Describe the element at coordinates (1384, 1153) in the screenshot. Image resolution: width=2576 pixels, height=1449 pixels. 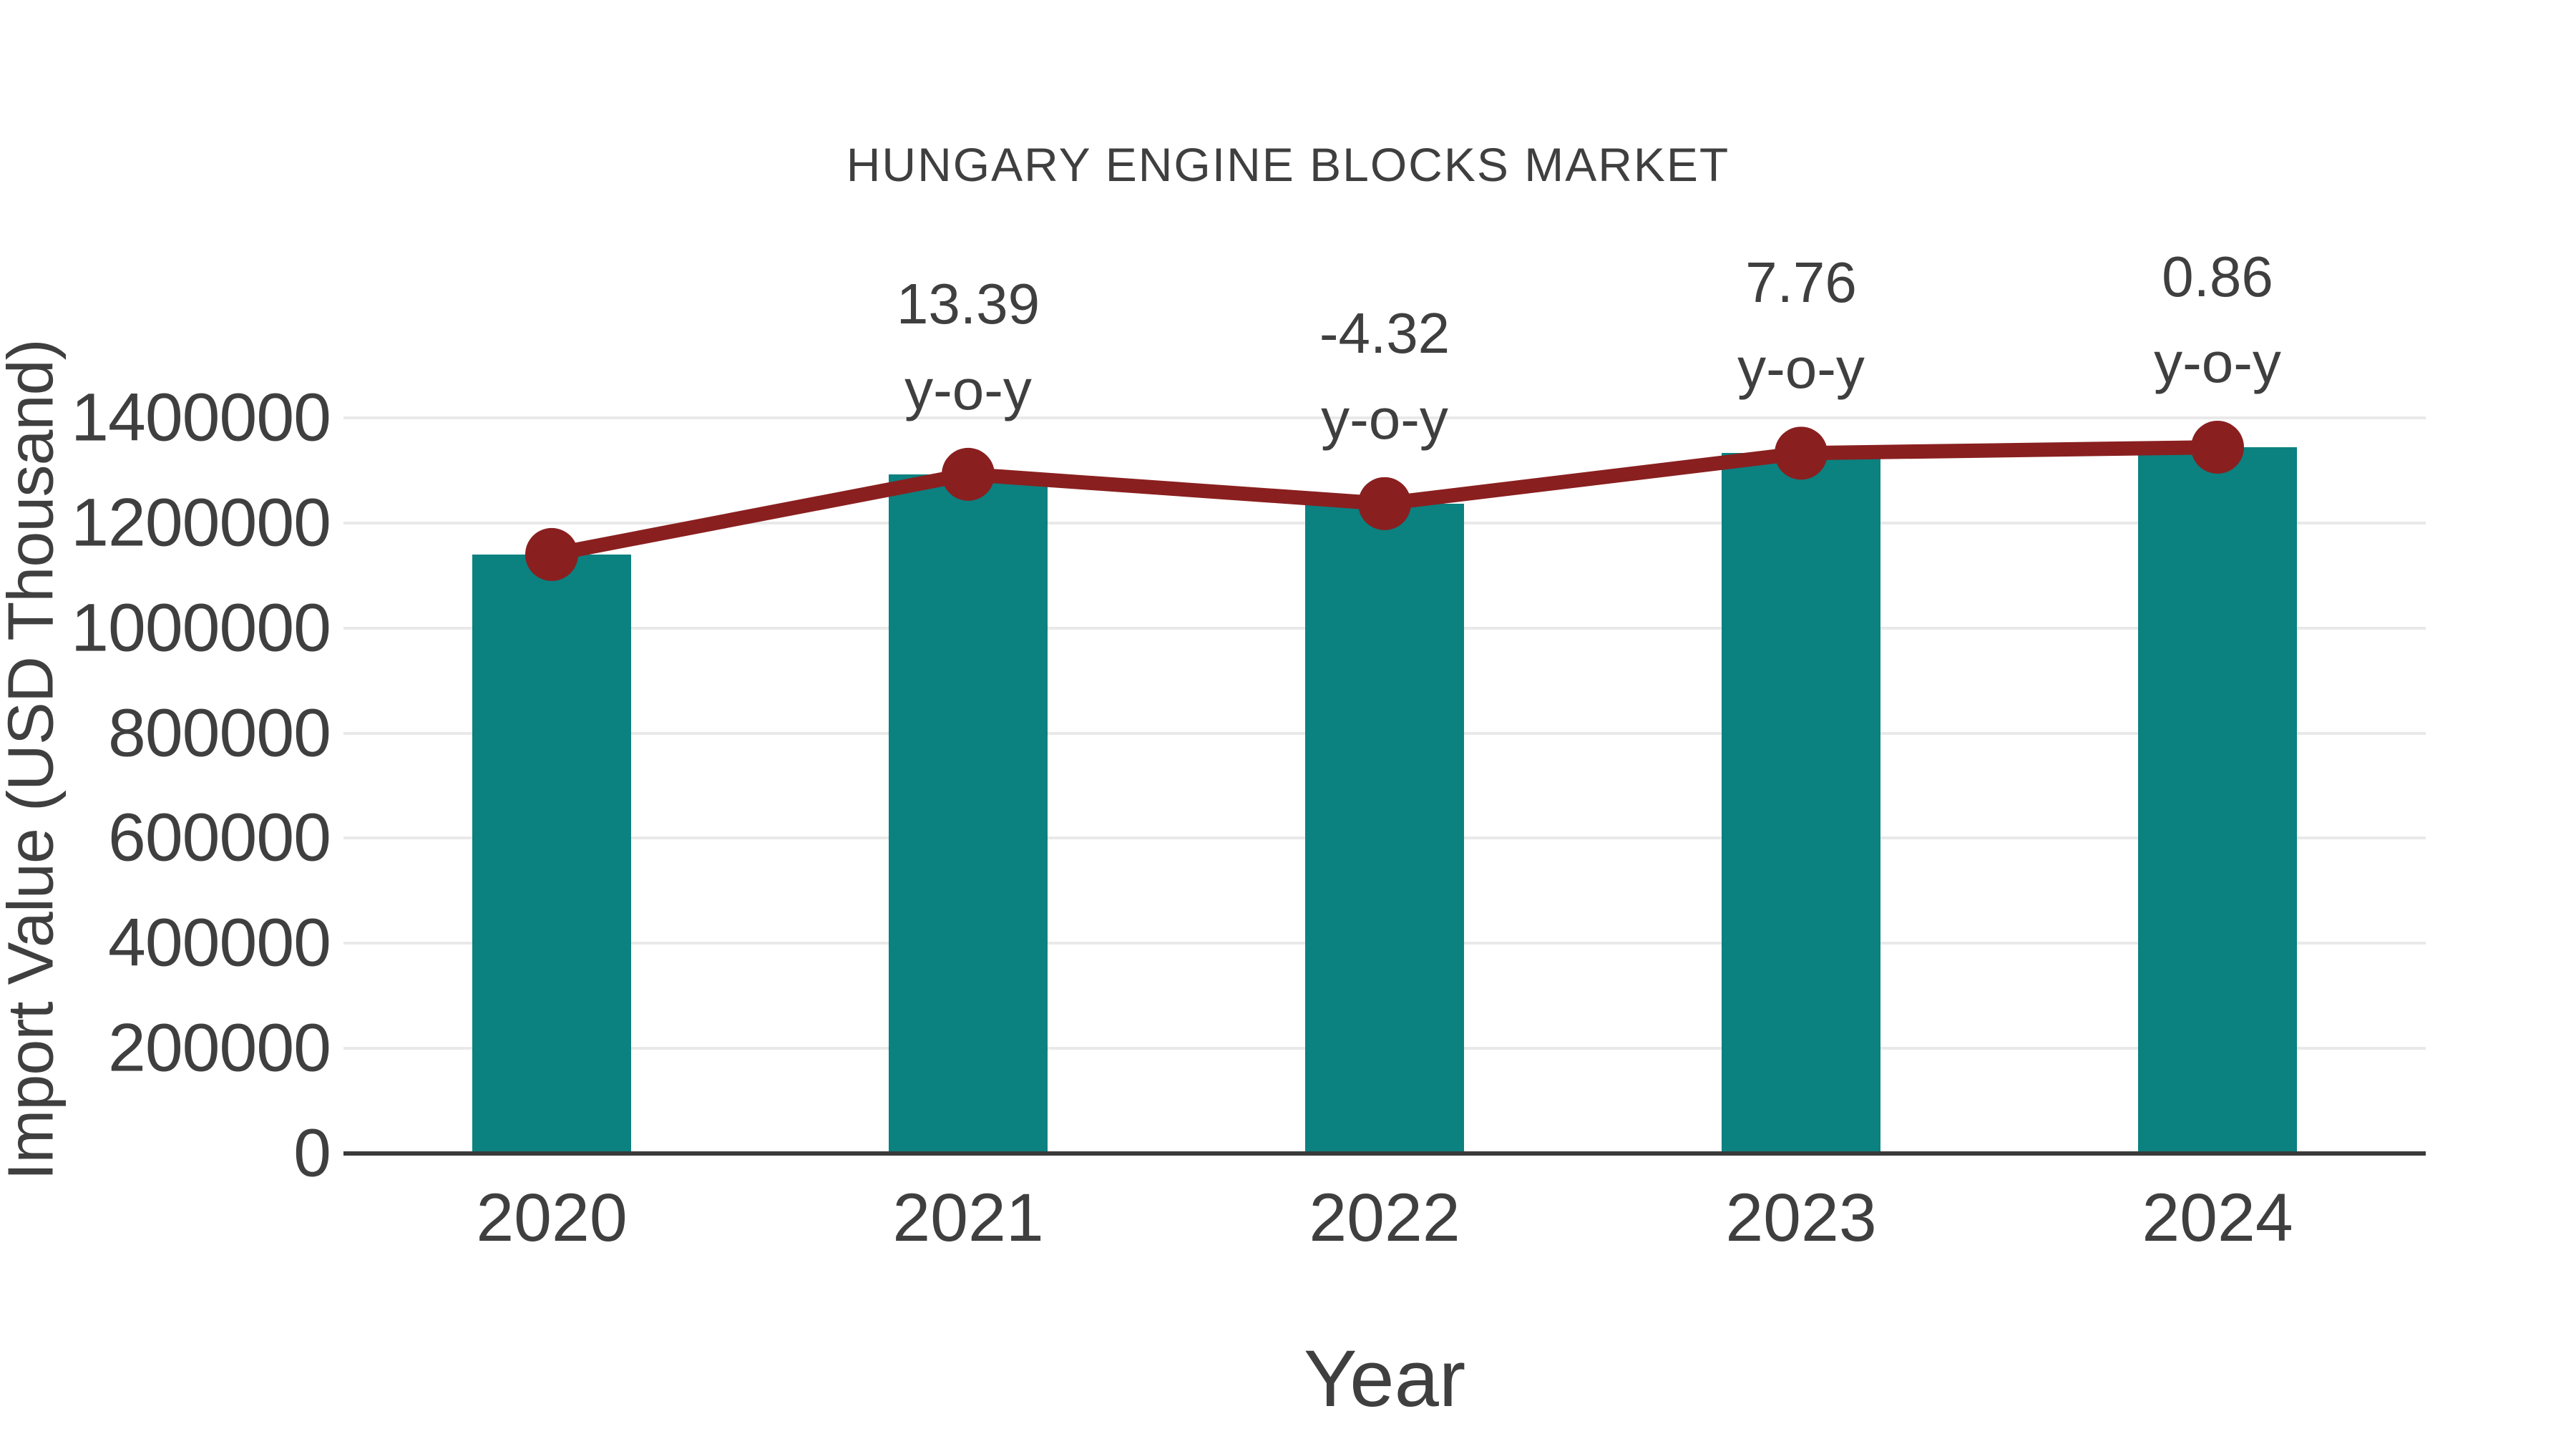
I see `x-axis-line` at that location.